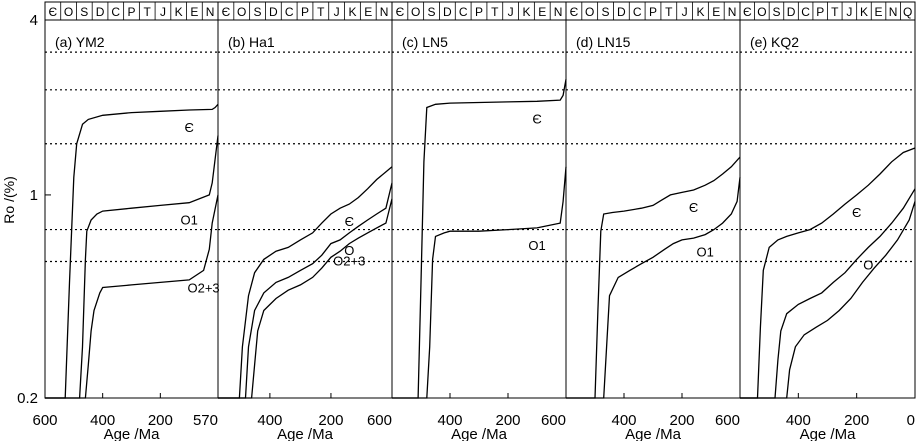 The image size is (918, 441). I want to click on panel-label: (c) LN5, so click(425, 42).